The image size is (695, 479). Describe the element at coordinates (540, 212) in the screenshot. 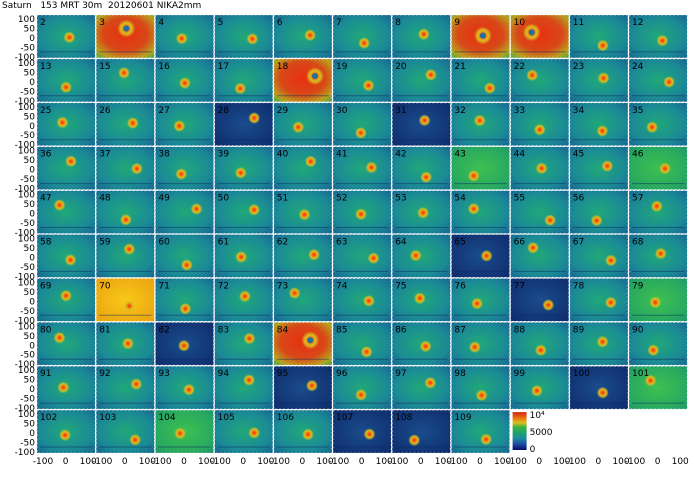

I see `panel-55: 55` at that location.